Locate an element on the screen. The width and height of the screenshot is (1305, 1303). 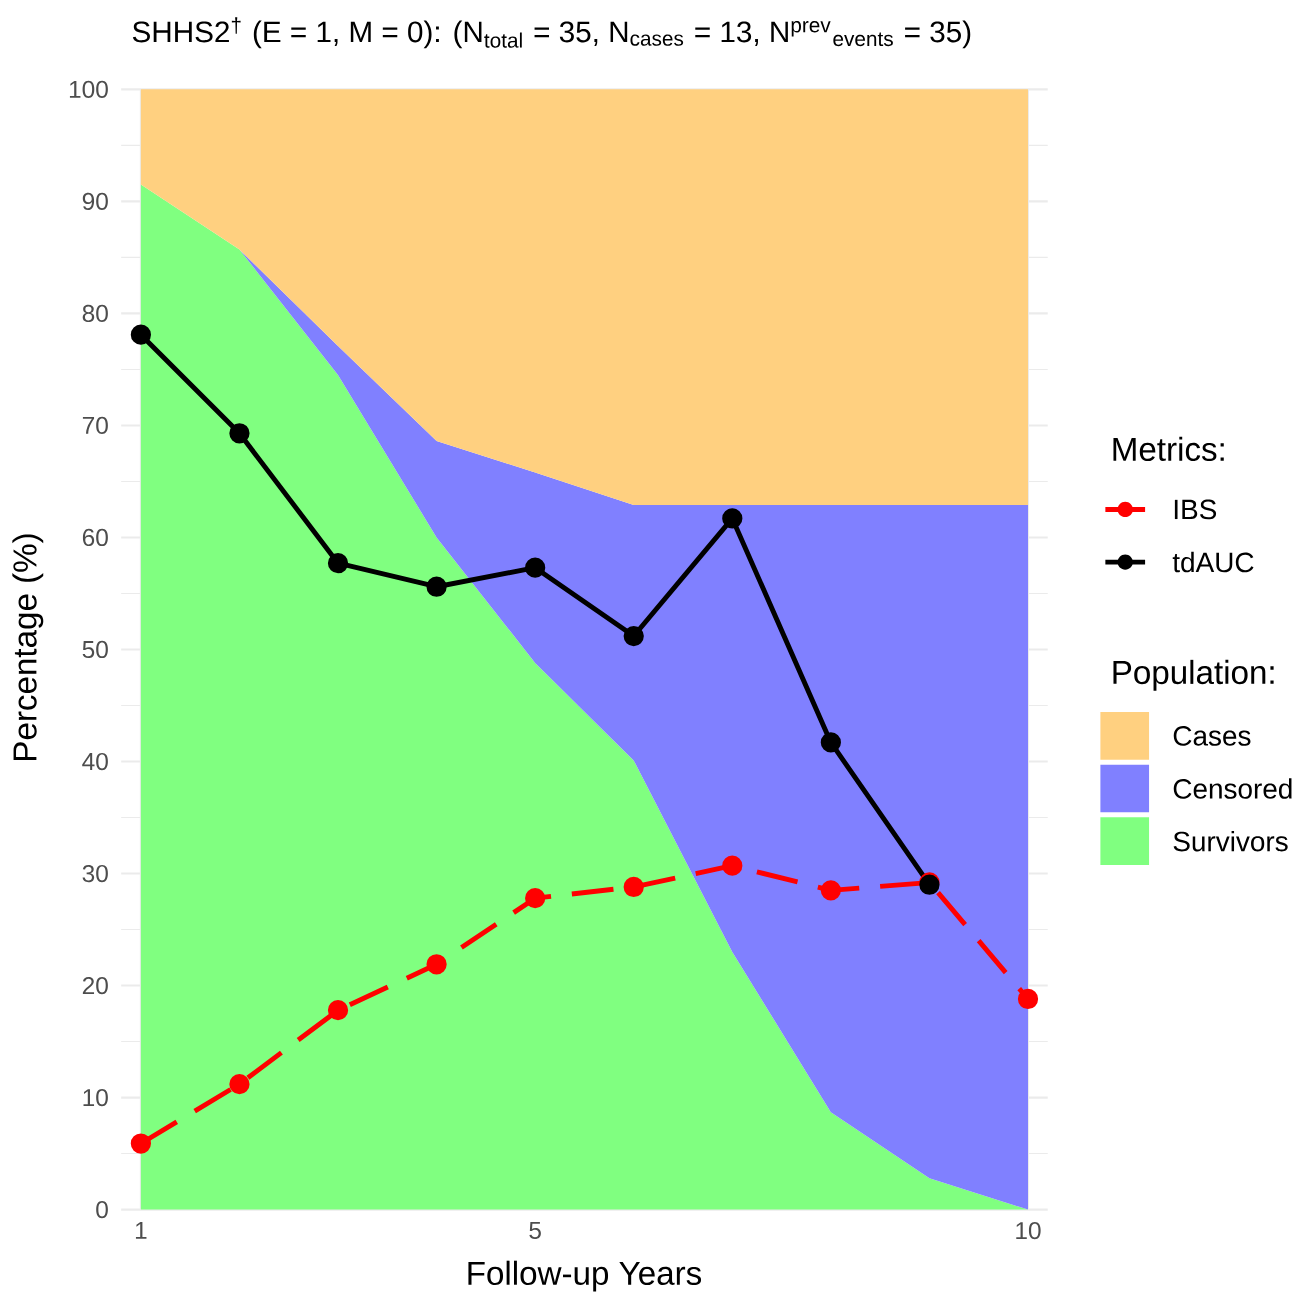
legend-label: IBS is located at coordinates (1195, 509).